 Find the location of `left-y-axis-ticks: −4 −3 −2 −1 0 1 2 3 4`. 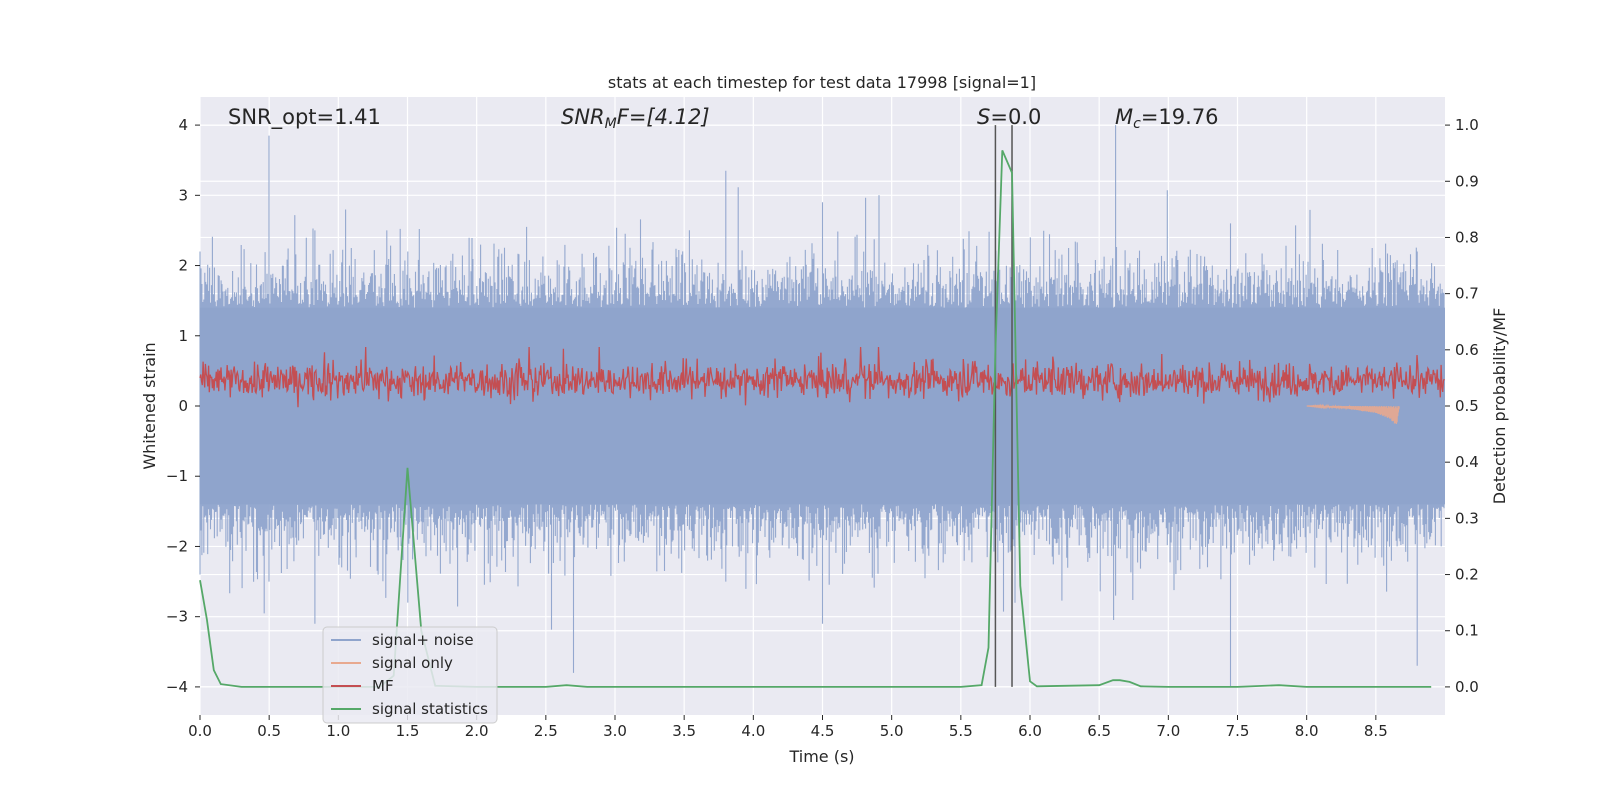

left-y-axis-ticks: −4 −3 −2 −1 0 1 2 3 4 is located at coordinates (183, 406).